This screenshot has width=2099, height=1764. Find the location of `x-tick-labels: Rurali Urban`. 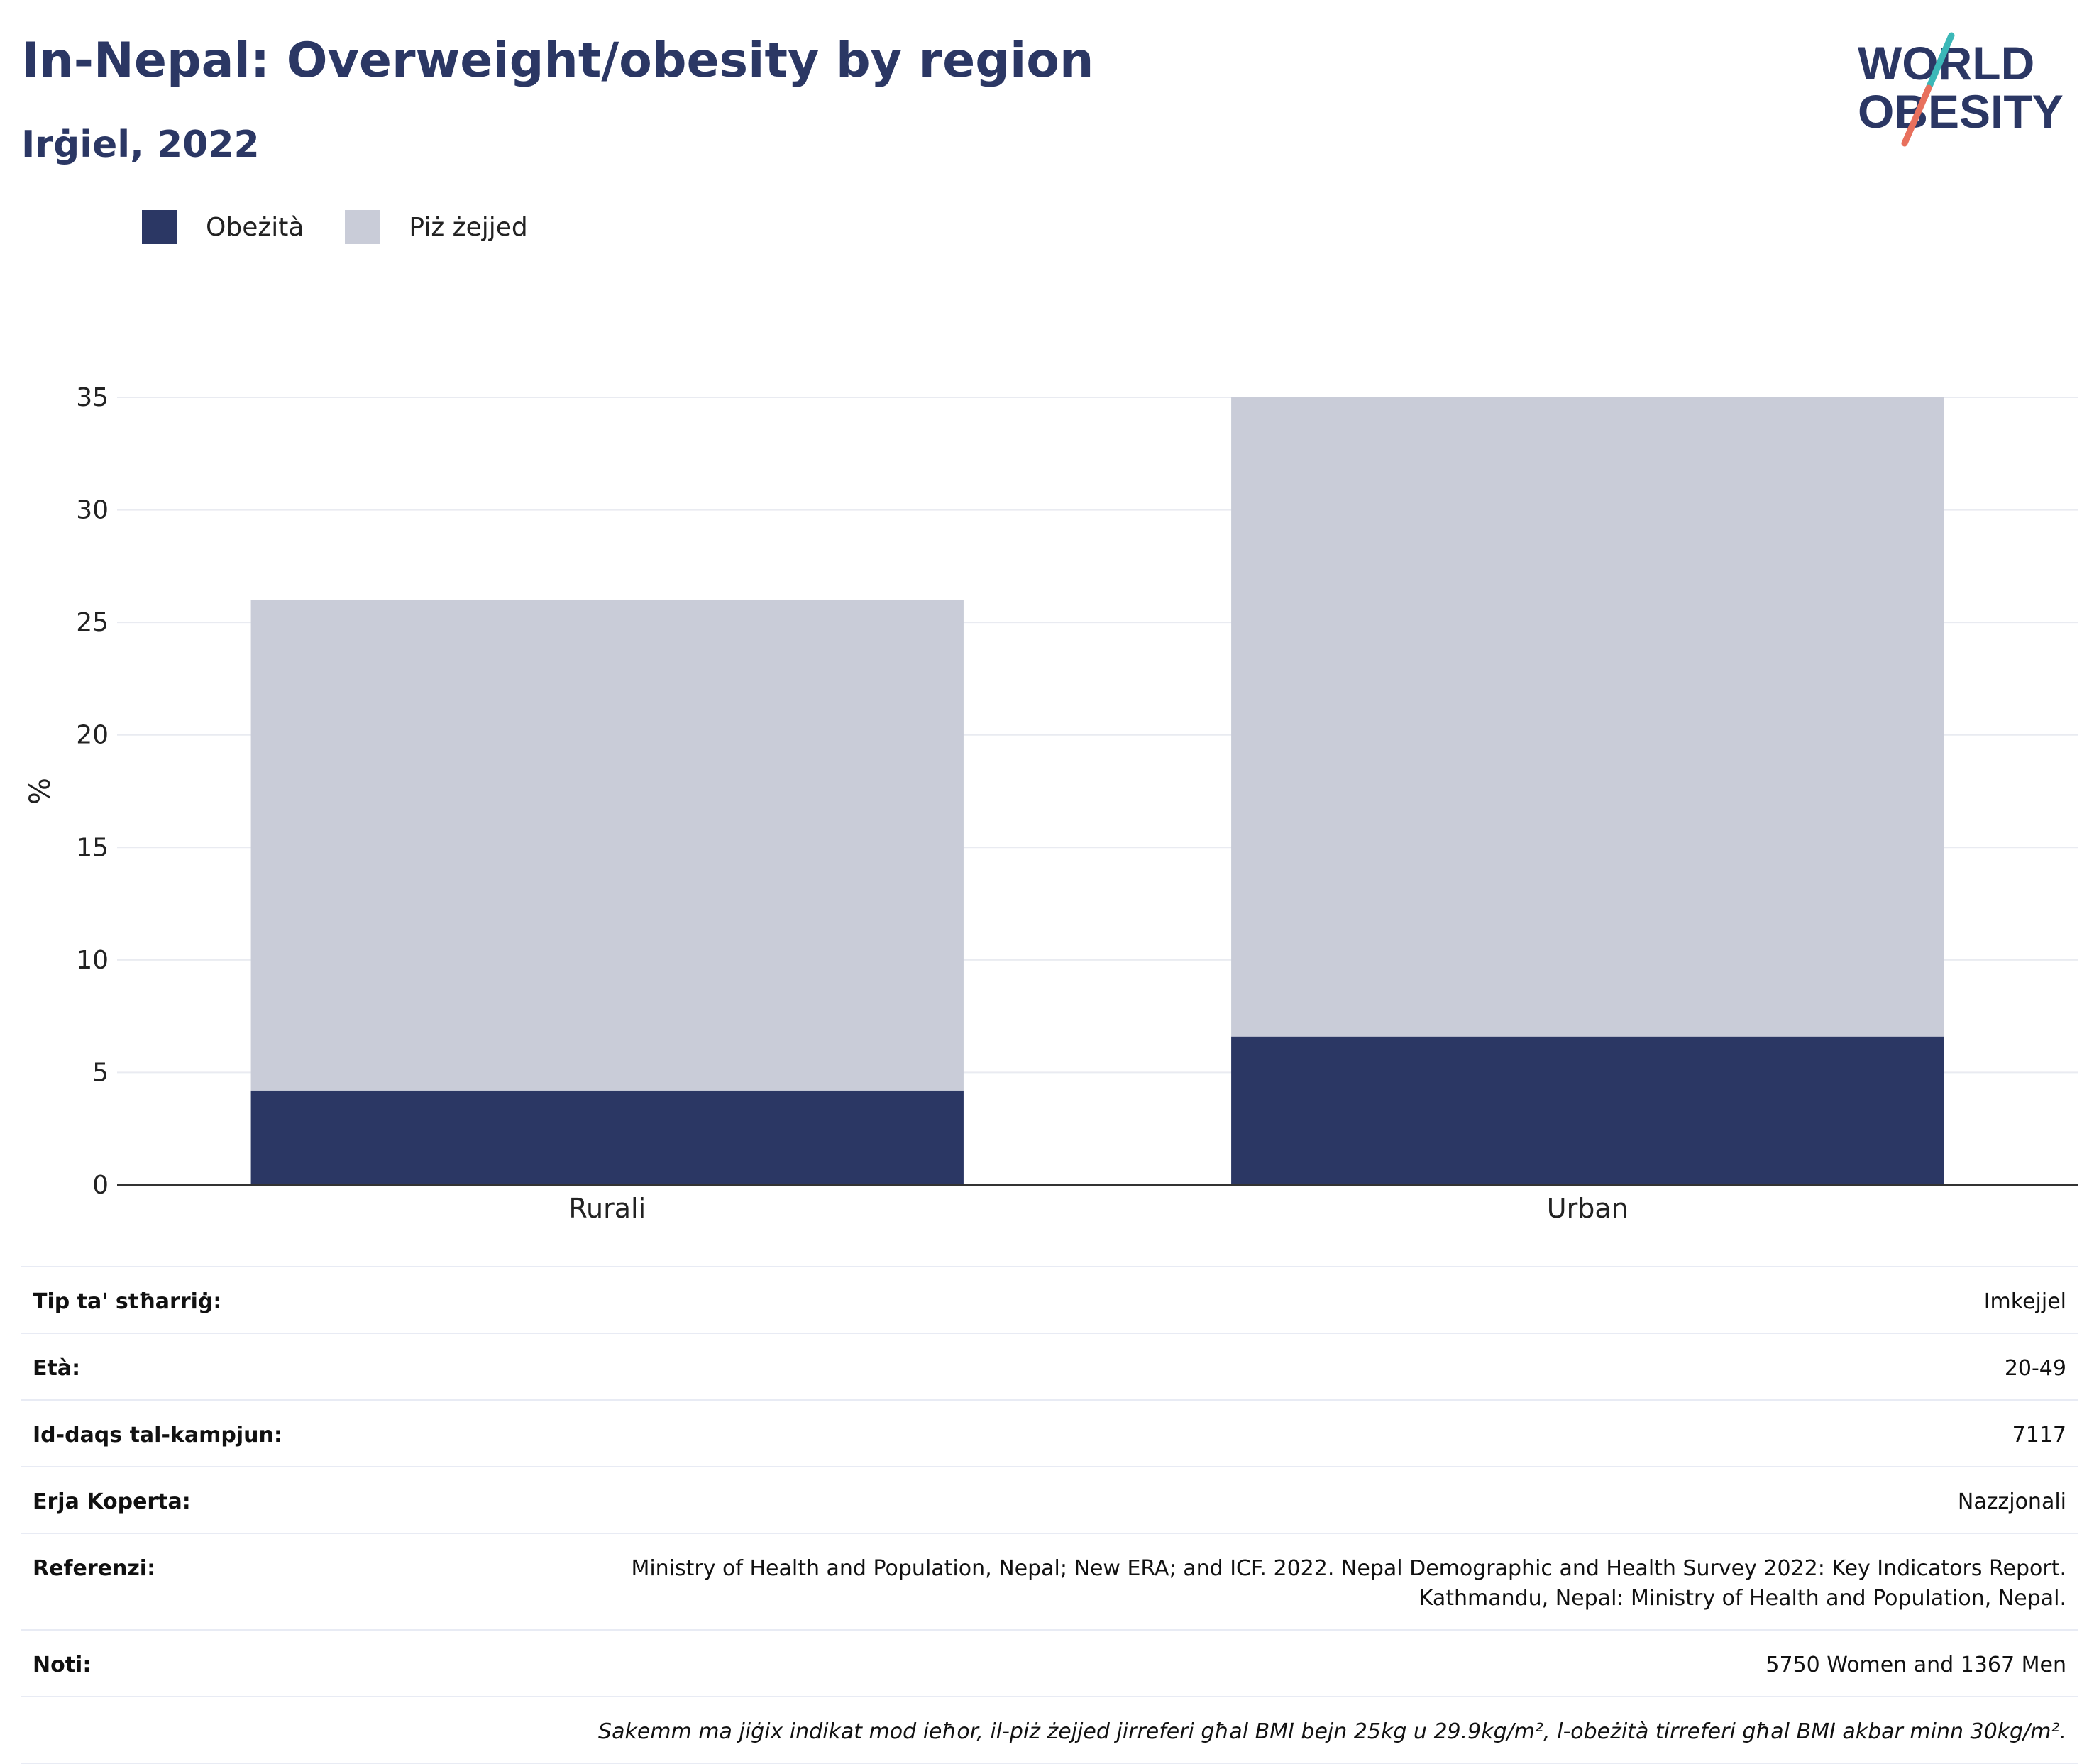

x-tick-labels: Rurali Urban is located at coordinates (1098, 1208).